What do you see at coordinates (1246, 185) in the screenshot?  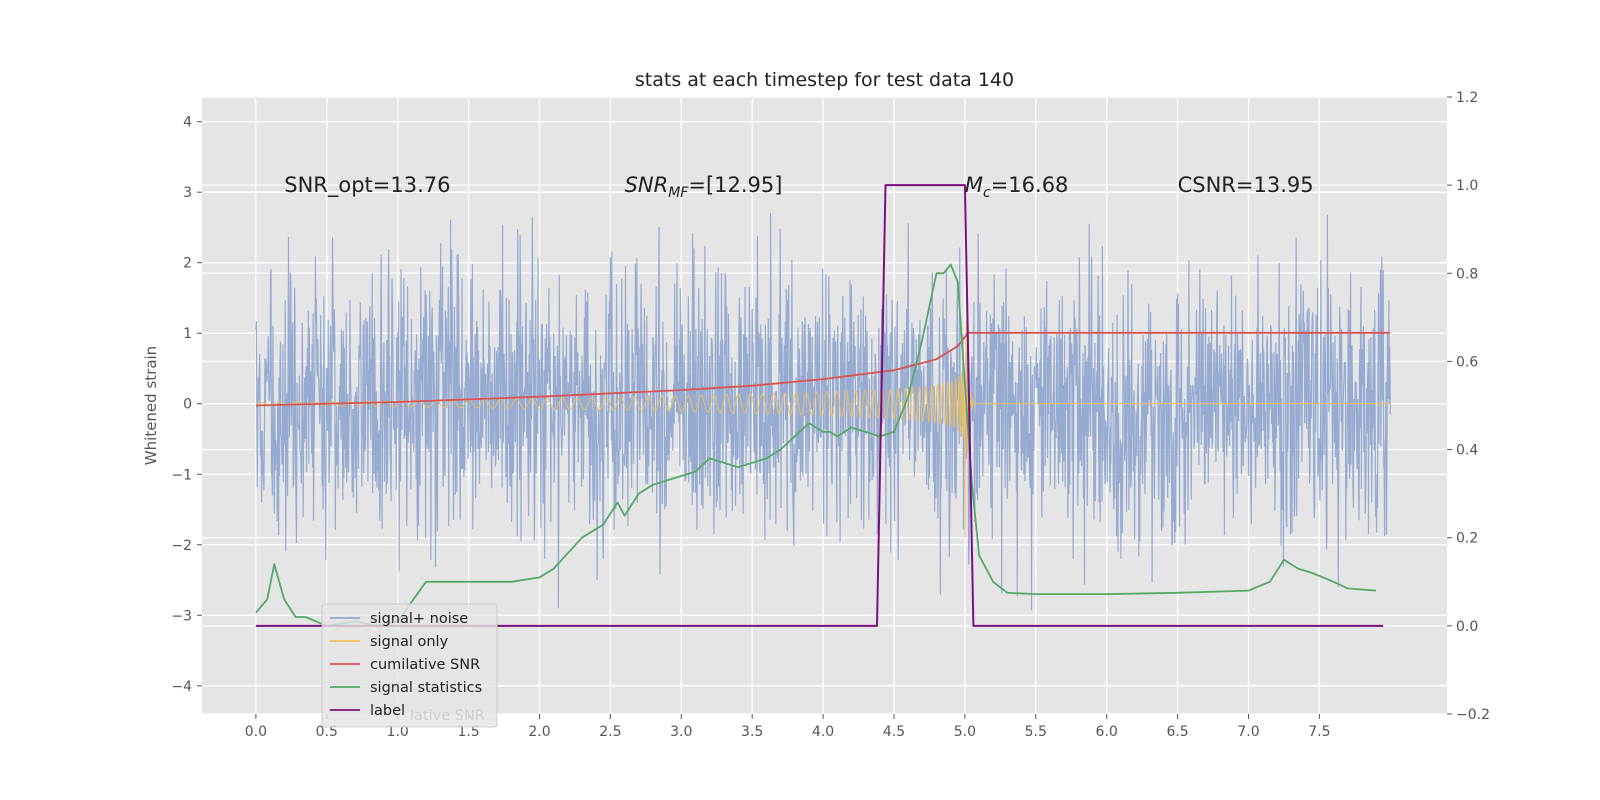 I see `annotation-4: CSNR=13.95` at bounding box center [1246, 185].